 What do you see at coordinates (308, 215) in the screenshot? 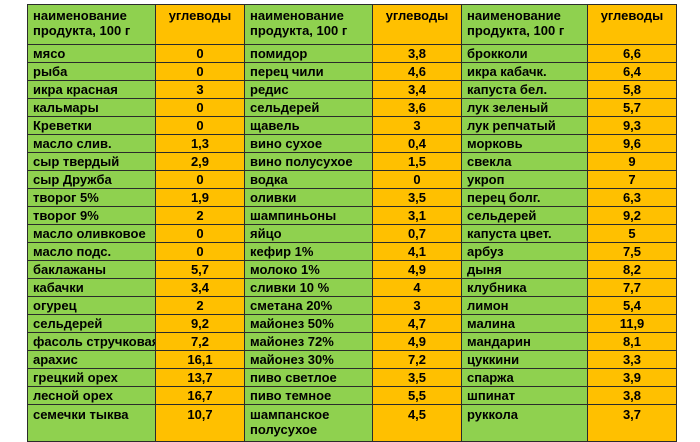
I see `product-name-cell: шампиньоны` at bounding box center [308, 215].